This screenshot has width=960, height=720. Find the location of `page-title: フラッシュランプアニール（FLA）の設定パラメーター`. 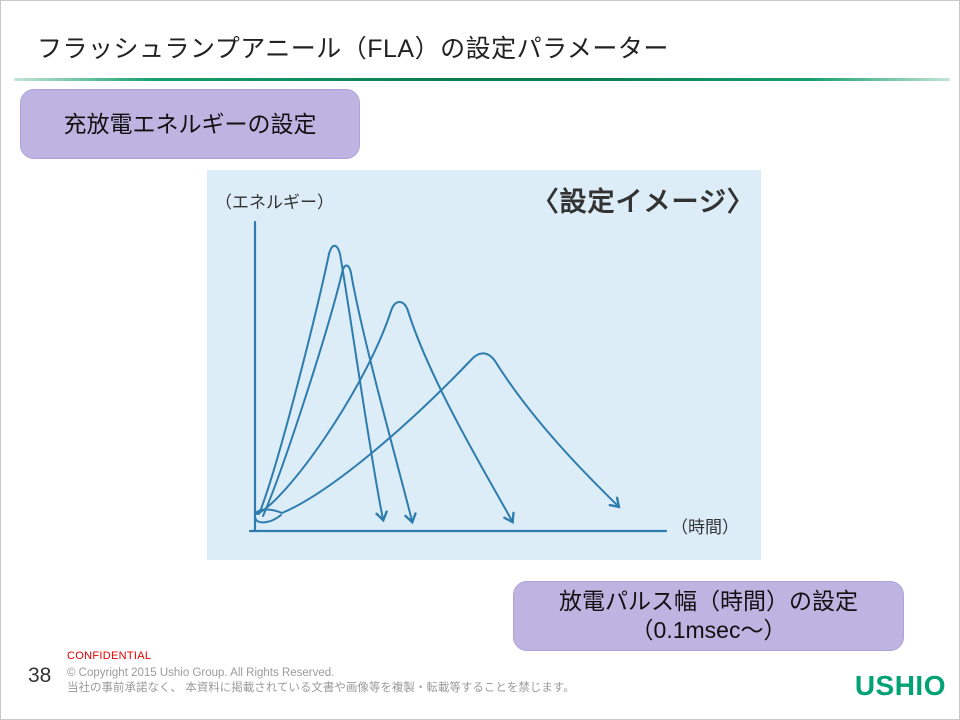

page-title: フラッシュランプアニール（FLA）の設定パラメーター is located at coordinates (353, 49).